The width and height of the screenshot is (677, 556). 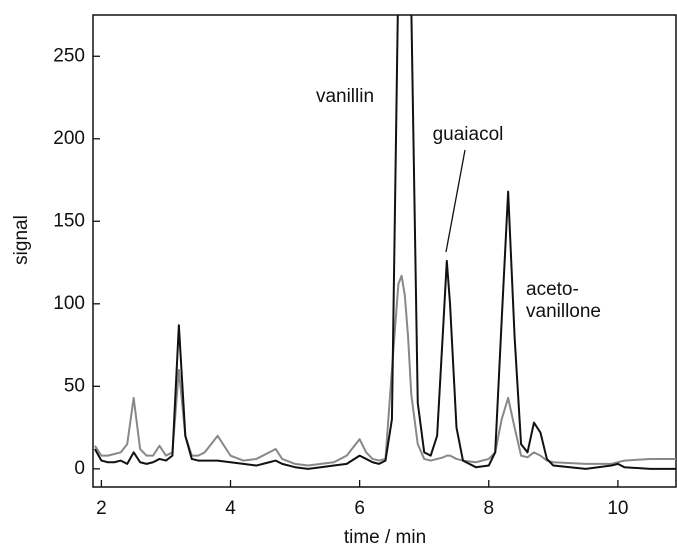 What do you see at coordinates (488, 508) in the screenshot?
I see `x-tick-label: 8` at bounding box center [488, 508].